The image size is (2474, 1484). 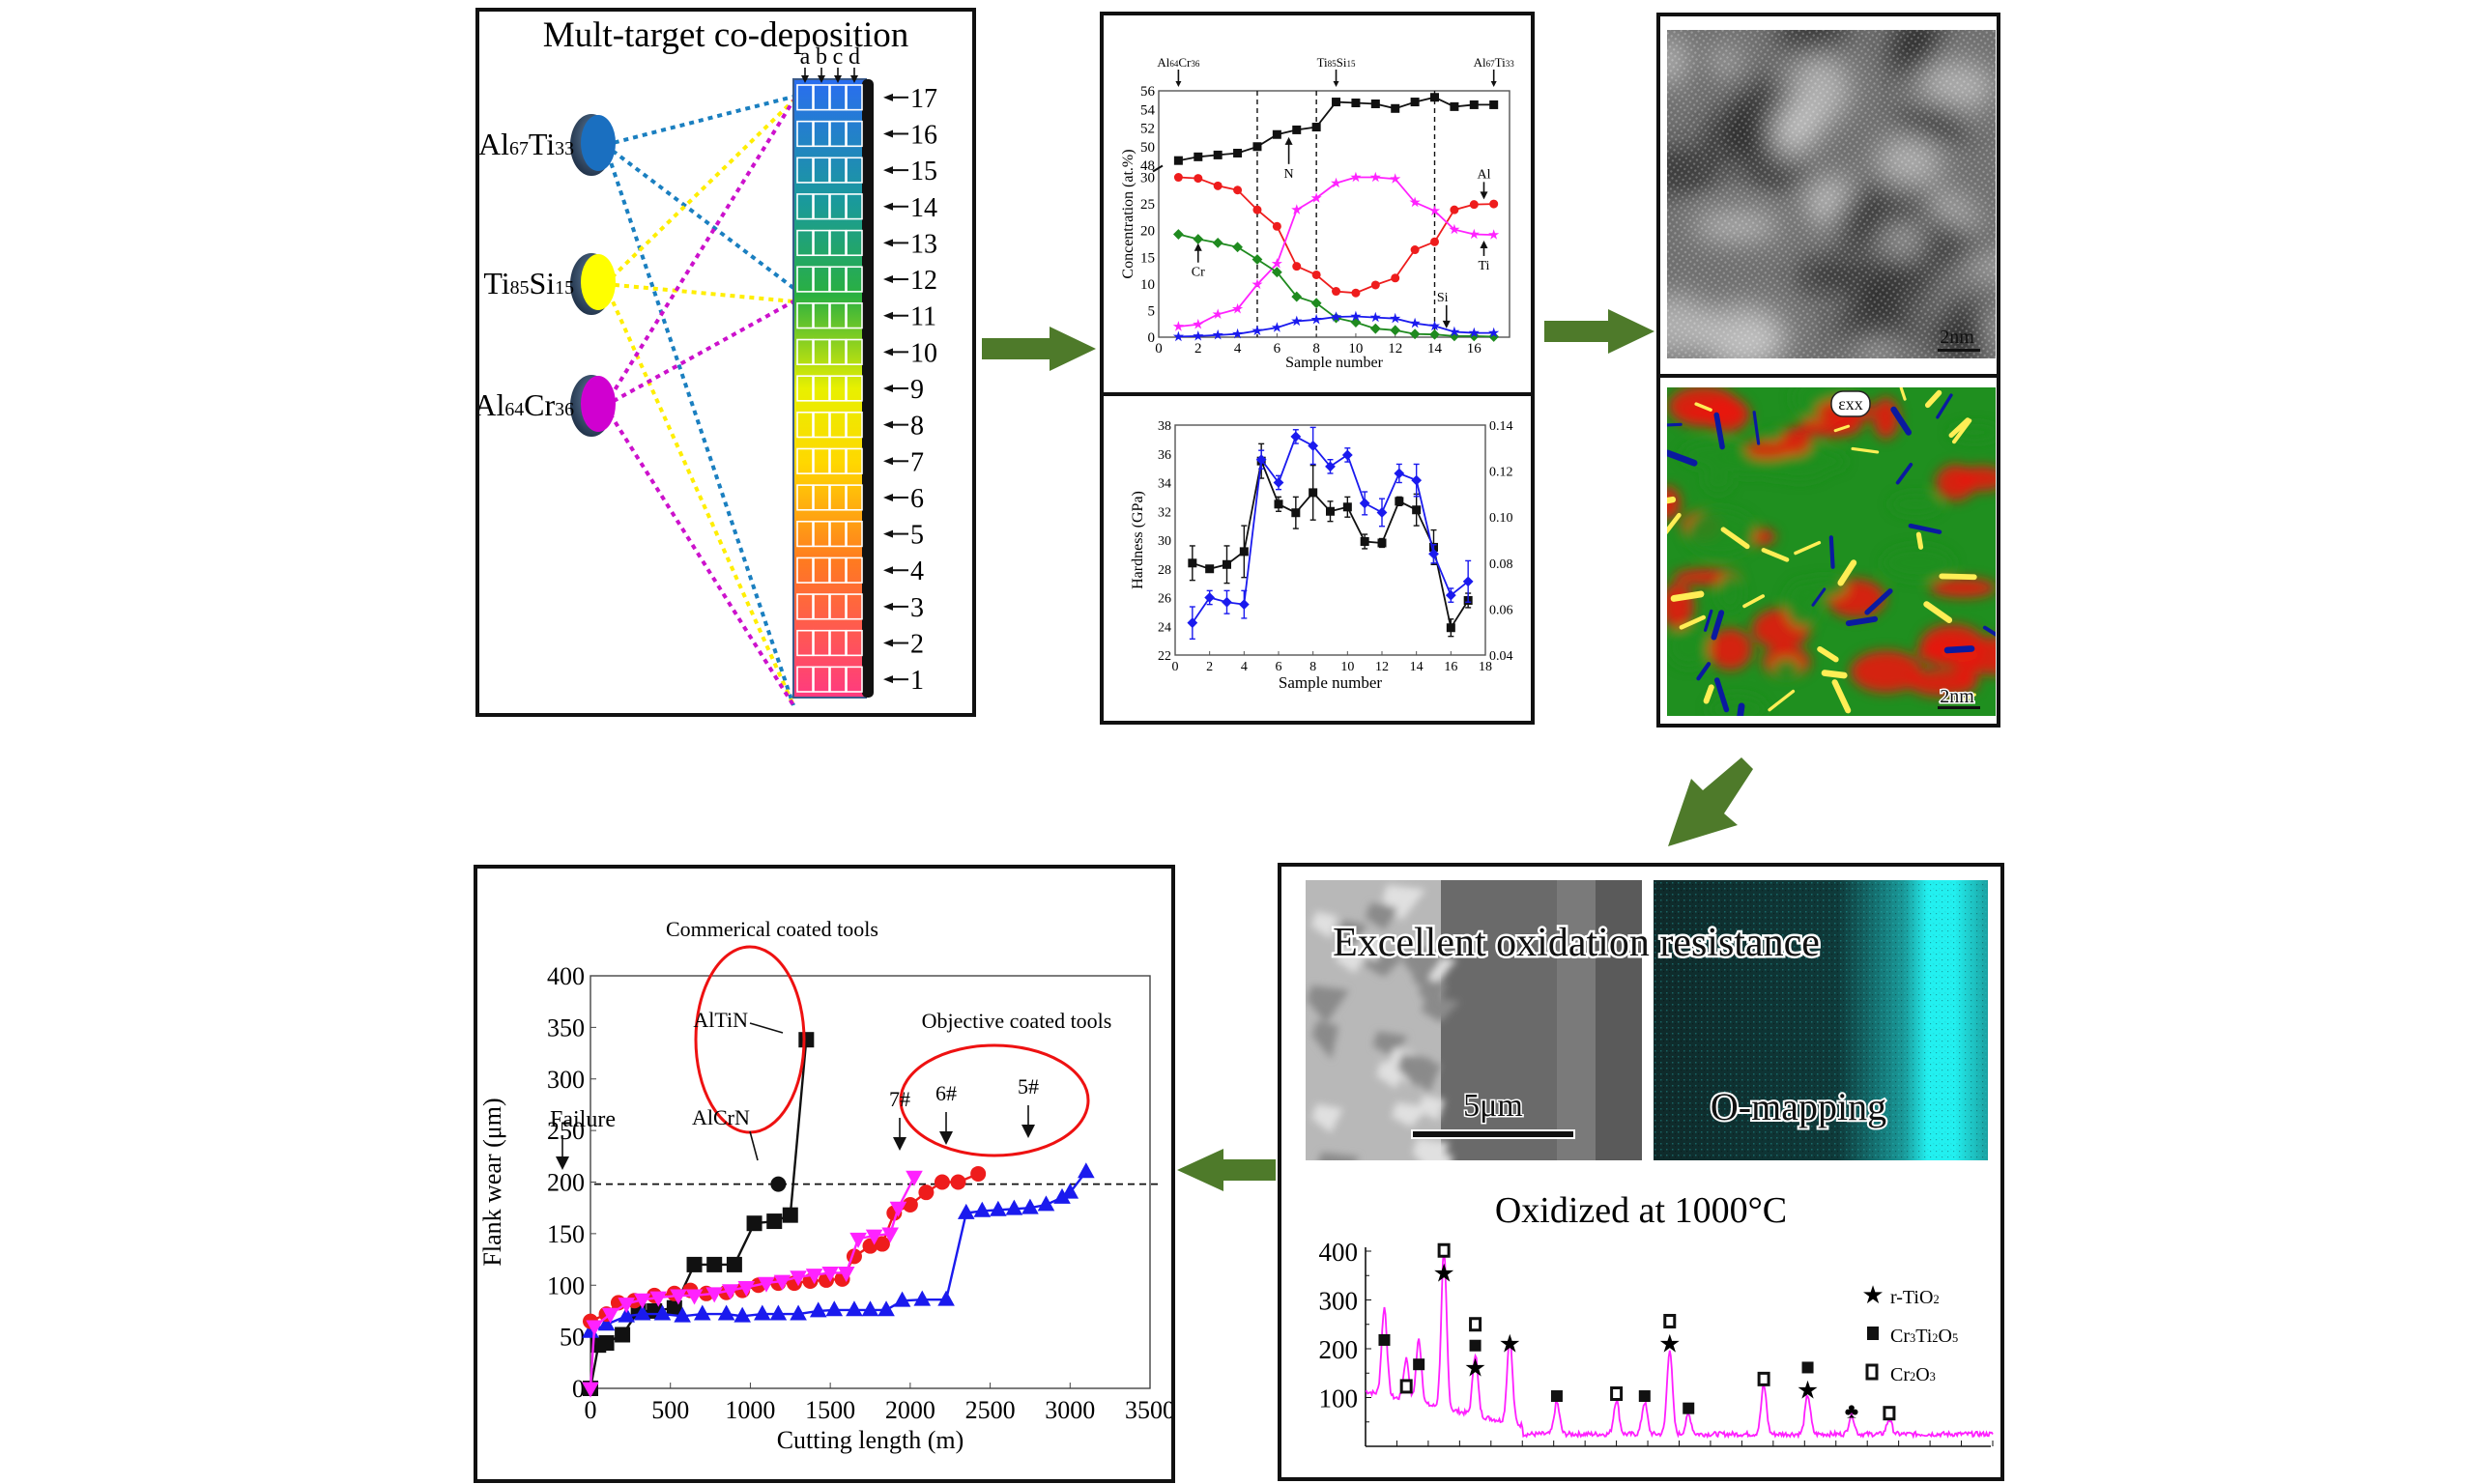 I want to click on legend-label-cr3ti2o5: Cr3Ti2O5, so click(x=1924, y=1336).